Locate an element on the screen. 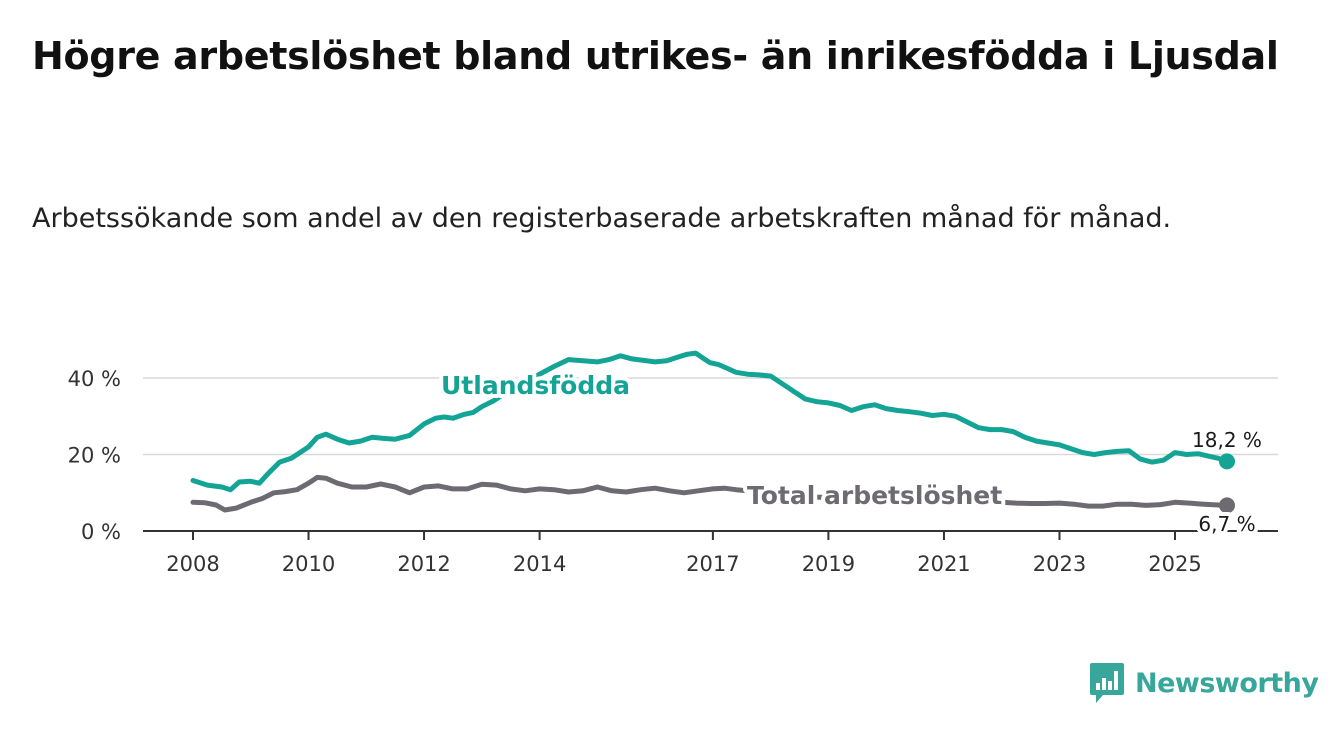  newsworthy-logo-icon is located at coordinates (1107, 683).